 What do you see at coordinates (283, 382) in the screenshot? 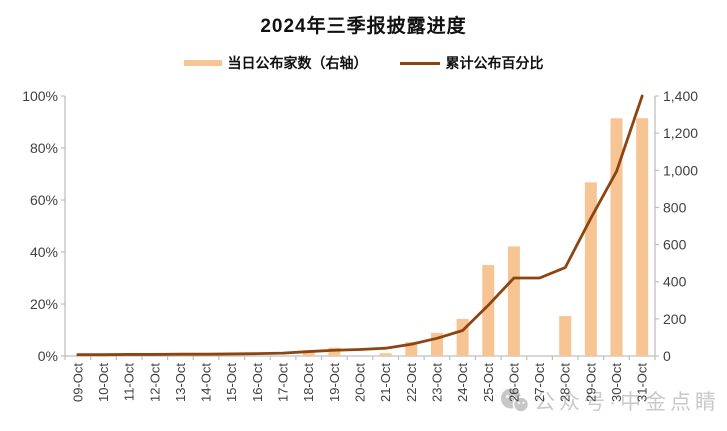
I see `x-axis-label: 17-Oct` at bounding box center [283, 382].